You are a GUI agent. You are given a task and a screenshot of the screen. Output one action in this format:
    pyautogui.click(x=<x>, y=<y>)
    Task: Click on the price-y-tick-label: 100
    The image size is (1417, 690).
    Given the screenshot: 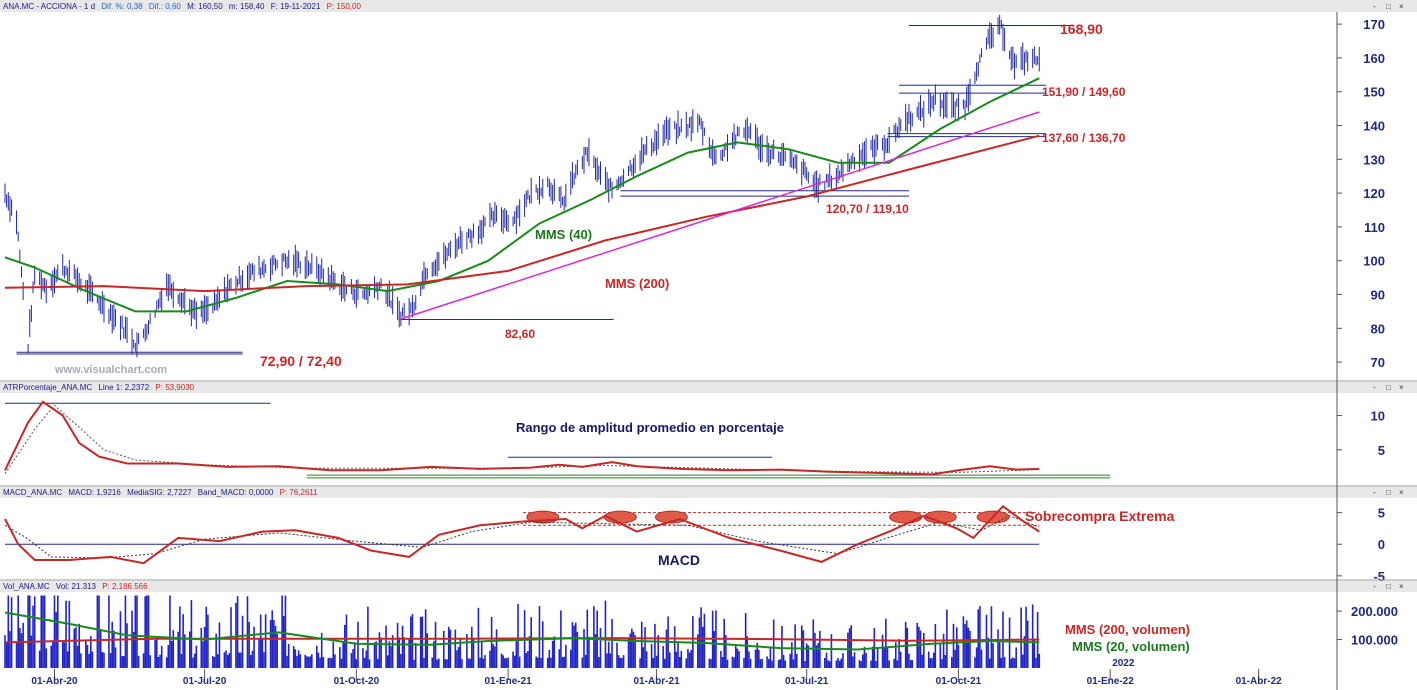 What is the action you would take?
    pyautogui.click(x=1374, y=261)
    